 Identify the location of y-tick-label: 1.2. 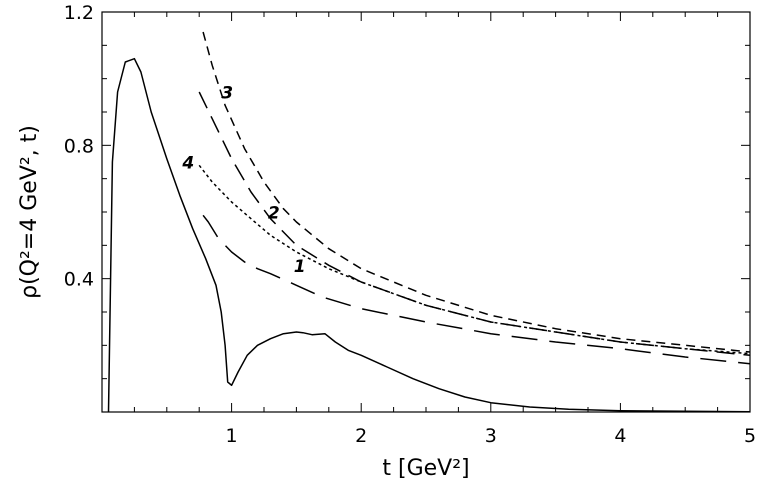
(79, 13).